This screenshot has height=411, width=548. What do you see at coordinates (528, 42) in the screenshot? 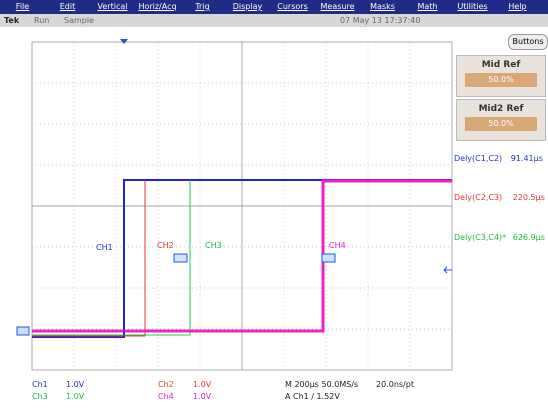
I see `buttons-toggle: Buttons` at bounding box center [528, 42].